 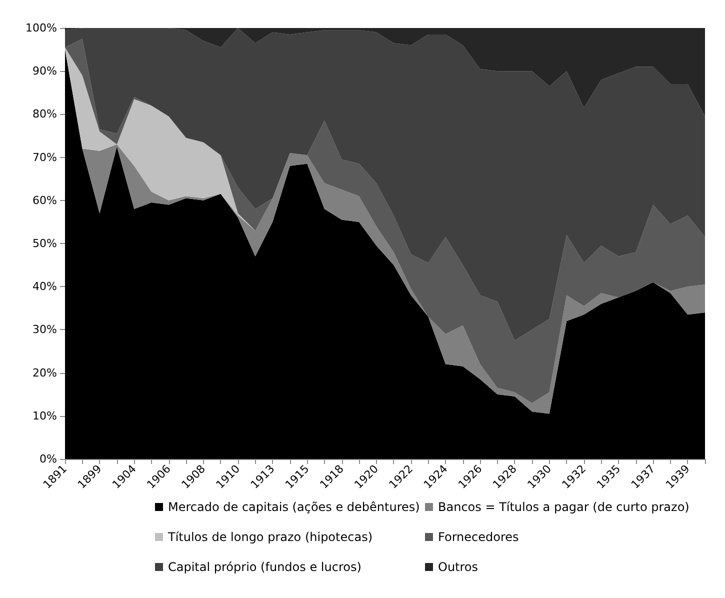 What do you see at coordinates (44, 329) in the screenshot?
I see `y-tick-label: 30%` at bounding box center [44, 329].